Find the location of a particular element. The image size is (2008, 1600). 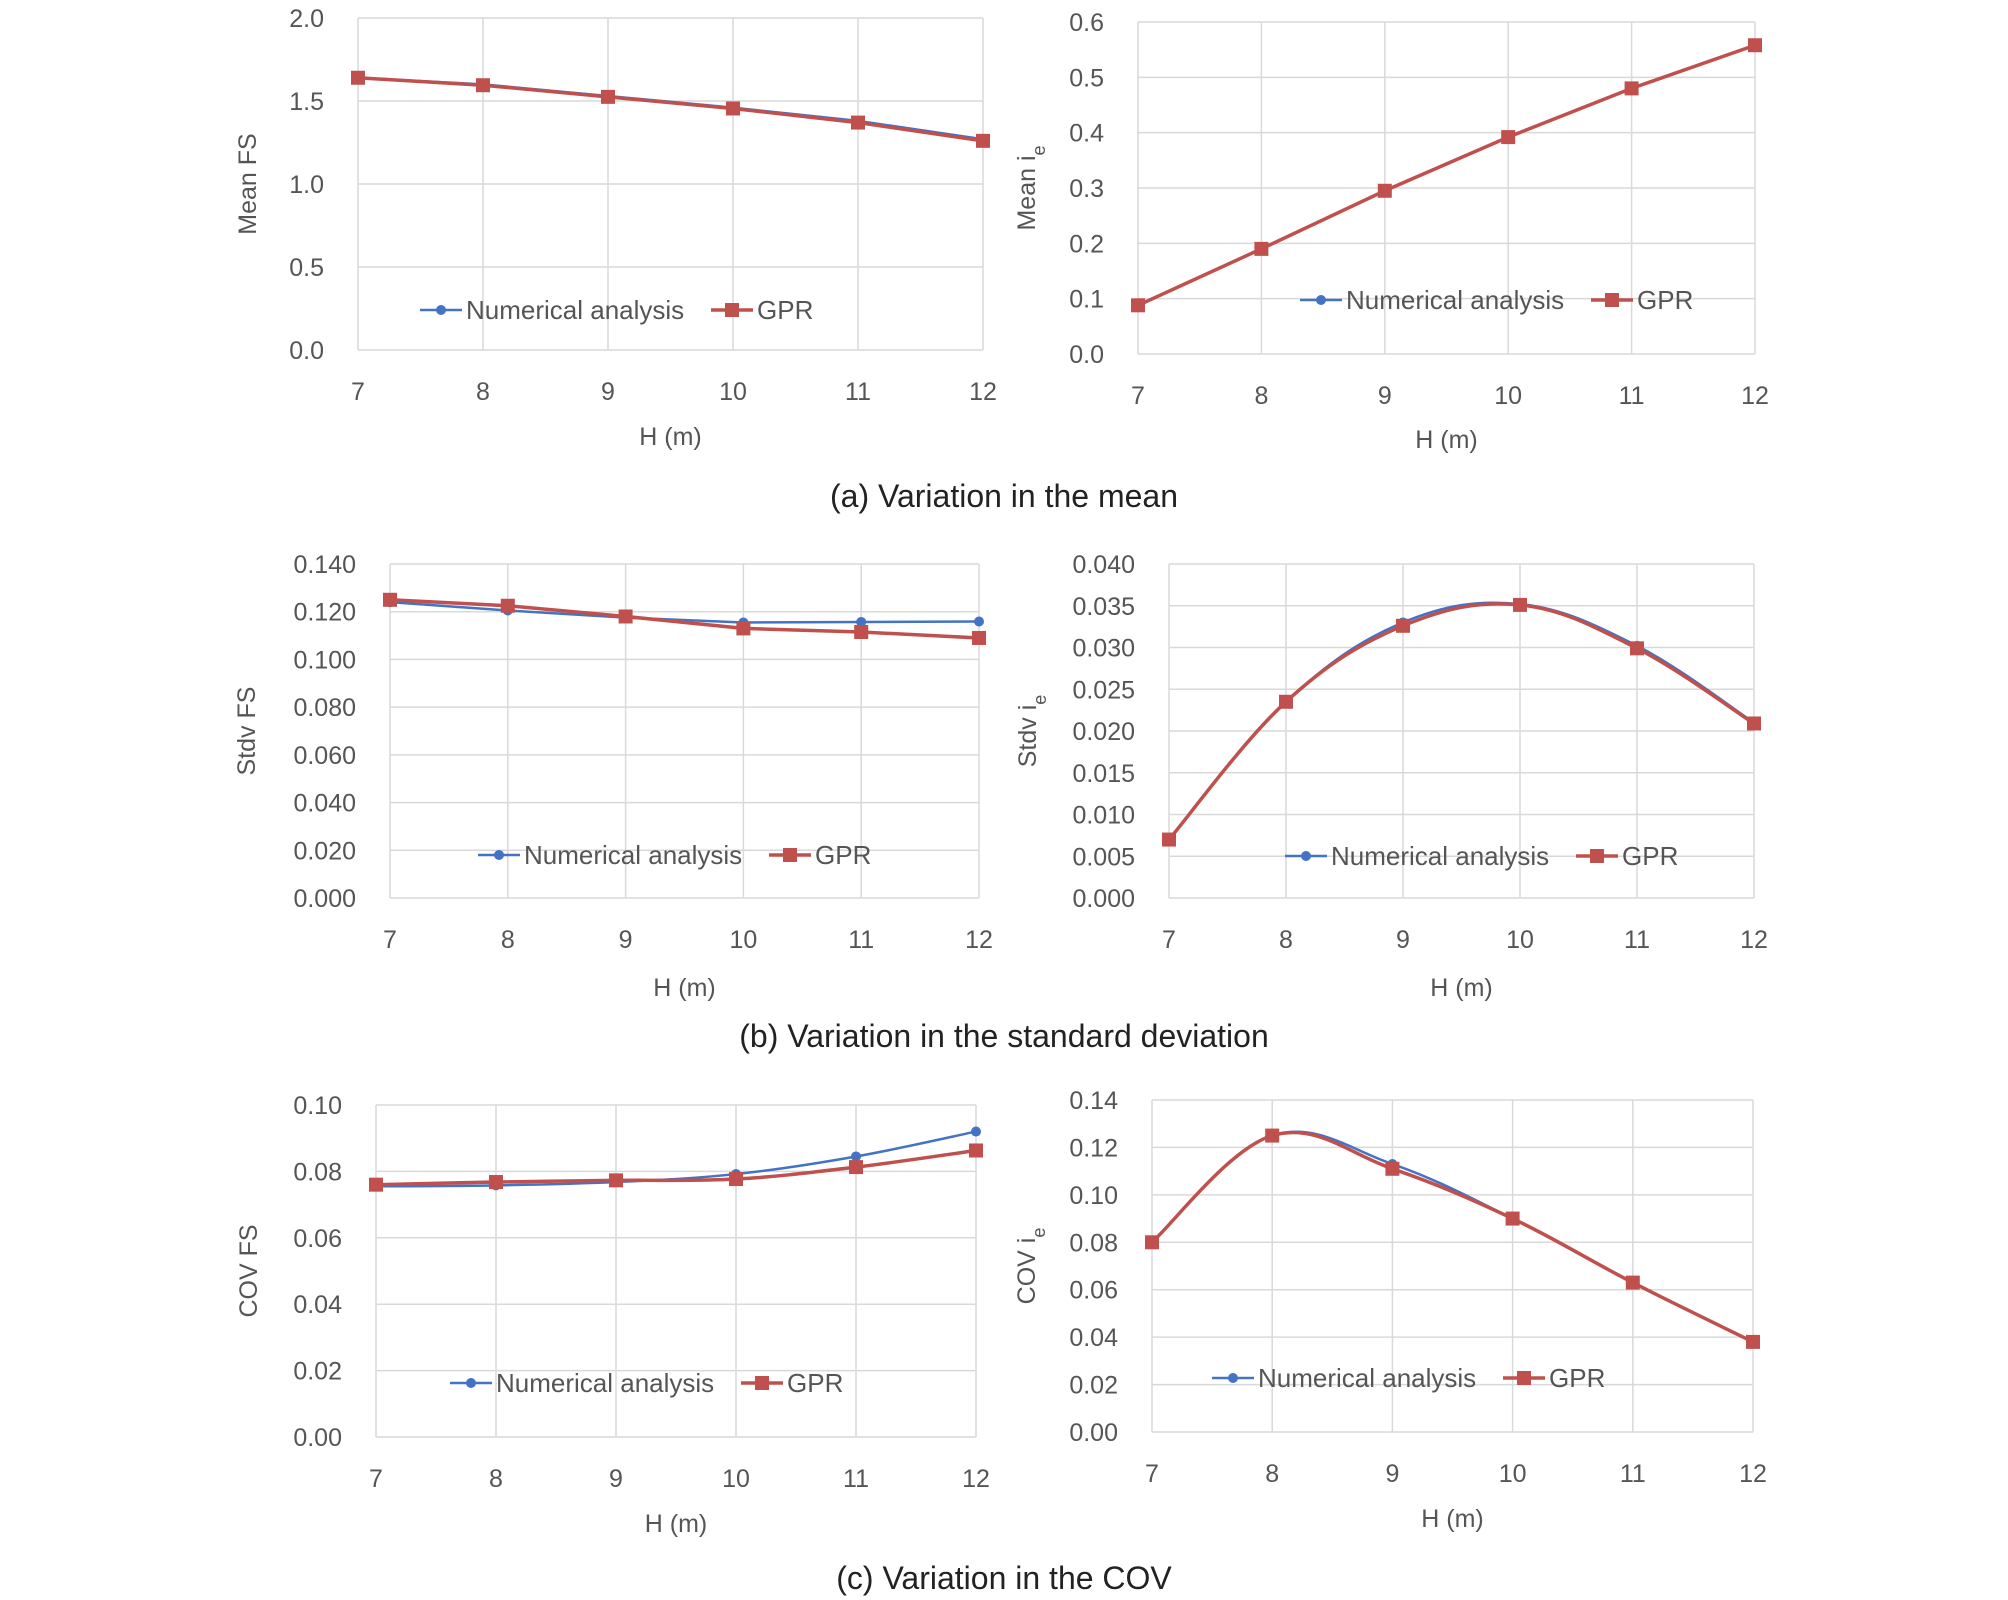

data-point-numerical is located at coordinates (861, 621).